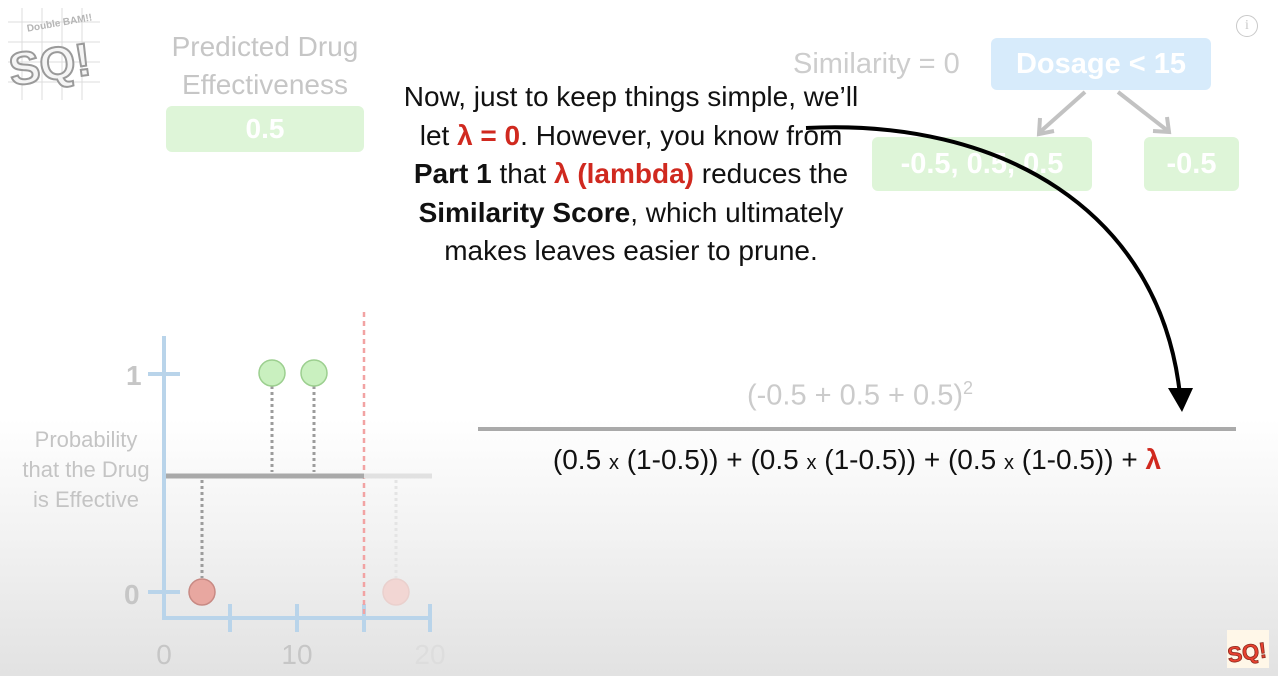 This screenshot has width=1278, height=676. Describe the element at coordinates (524, 212) in the screenshot. I see `similarity-score-term: Similarity Score` at that location.